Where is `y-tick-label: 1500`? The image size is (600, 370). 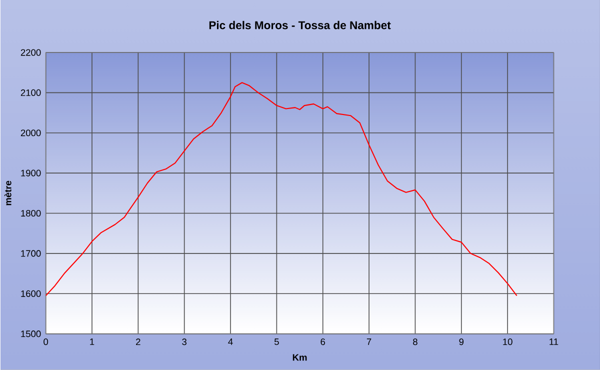
y-tick-label: 1500 is located at coordinates (31, 334).